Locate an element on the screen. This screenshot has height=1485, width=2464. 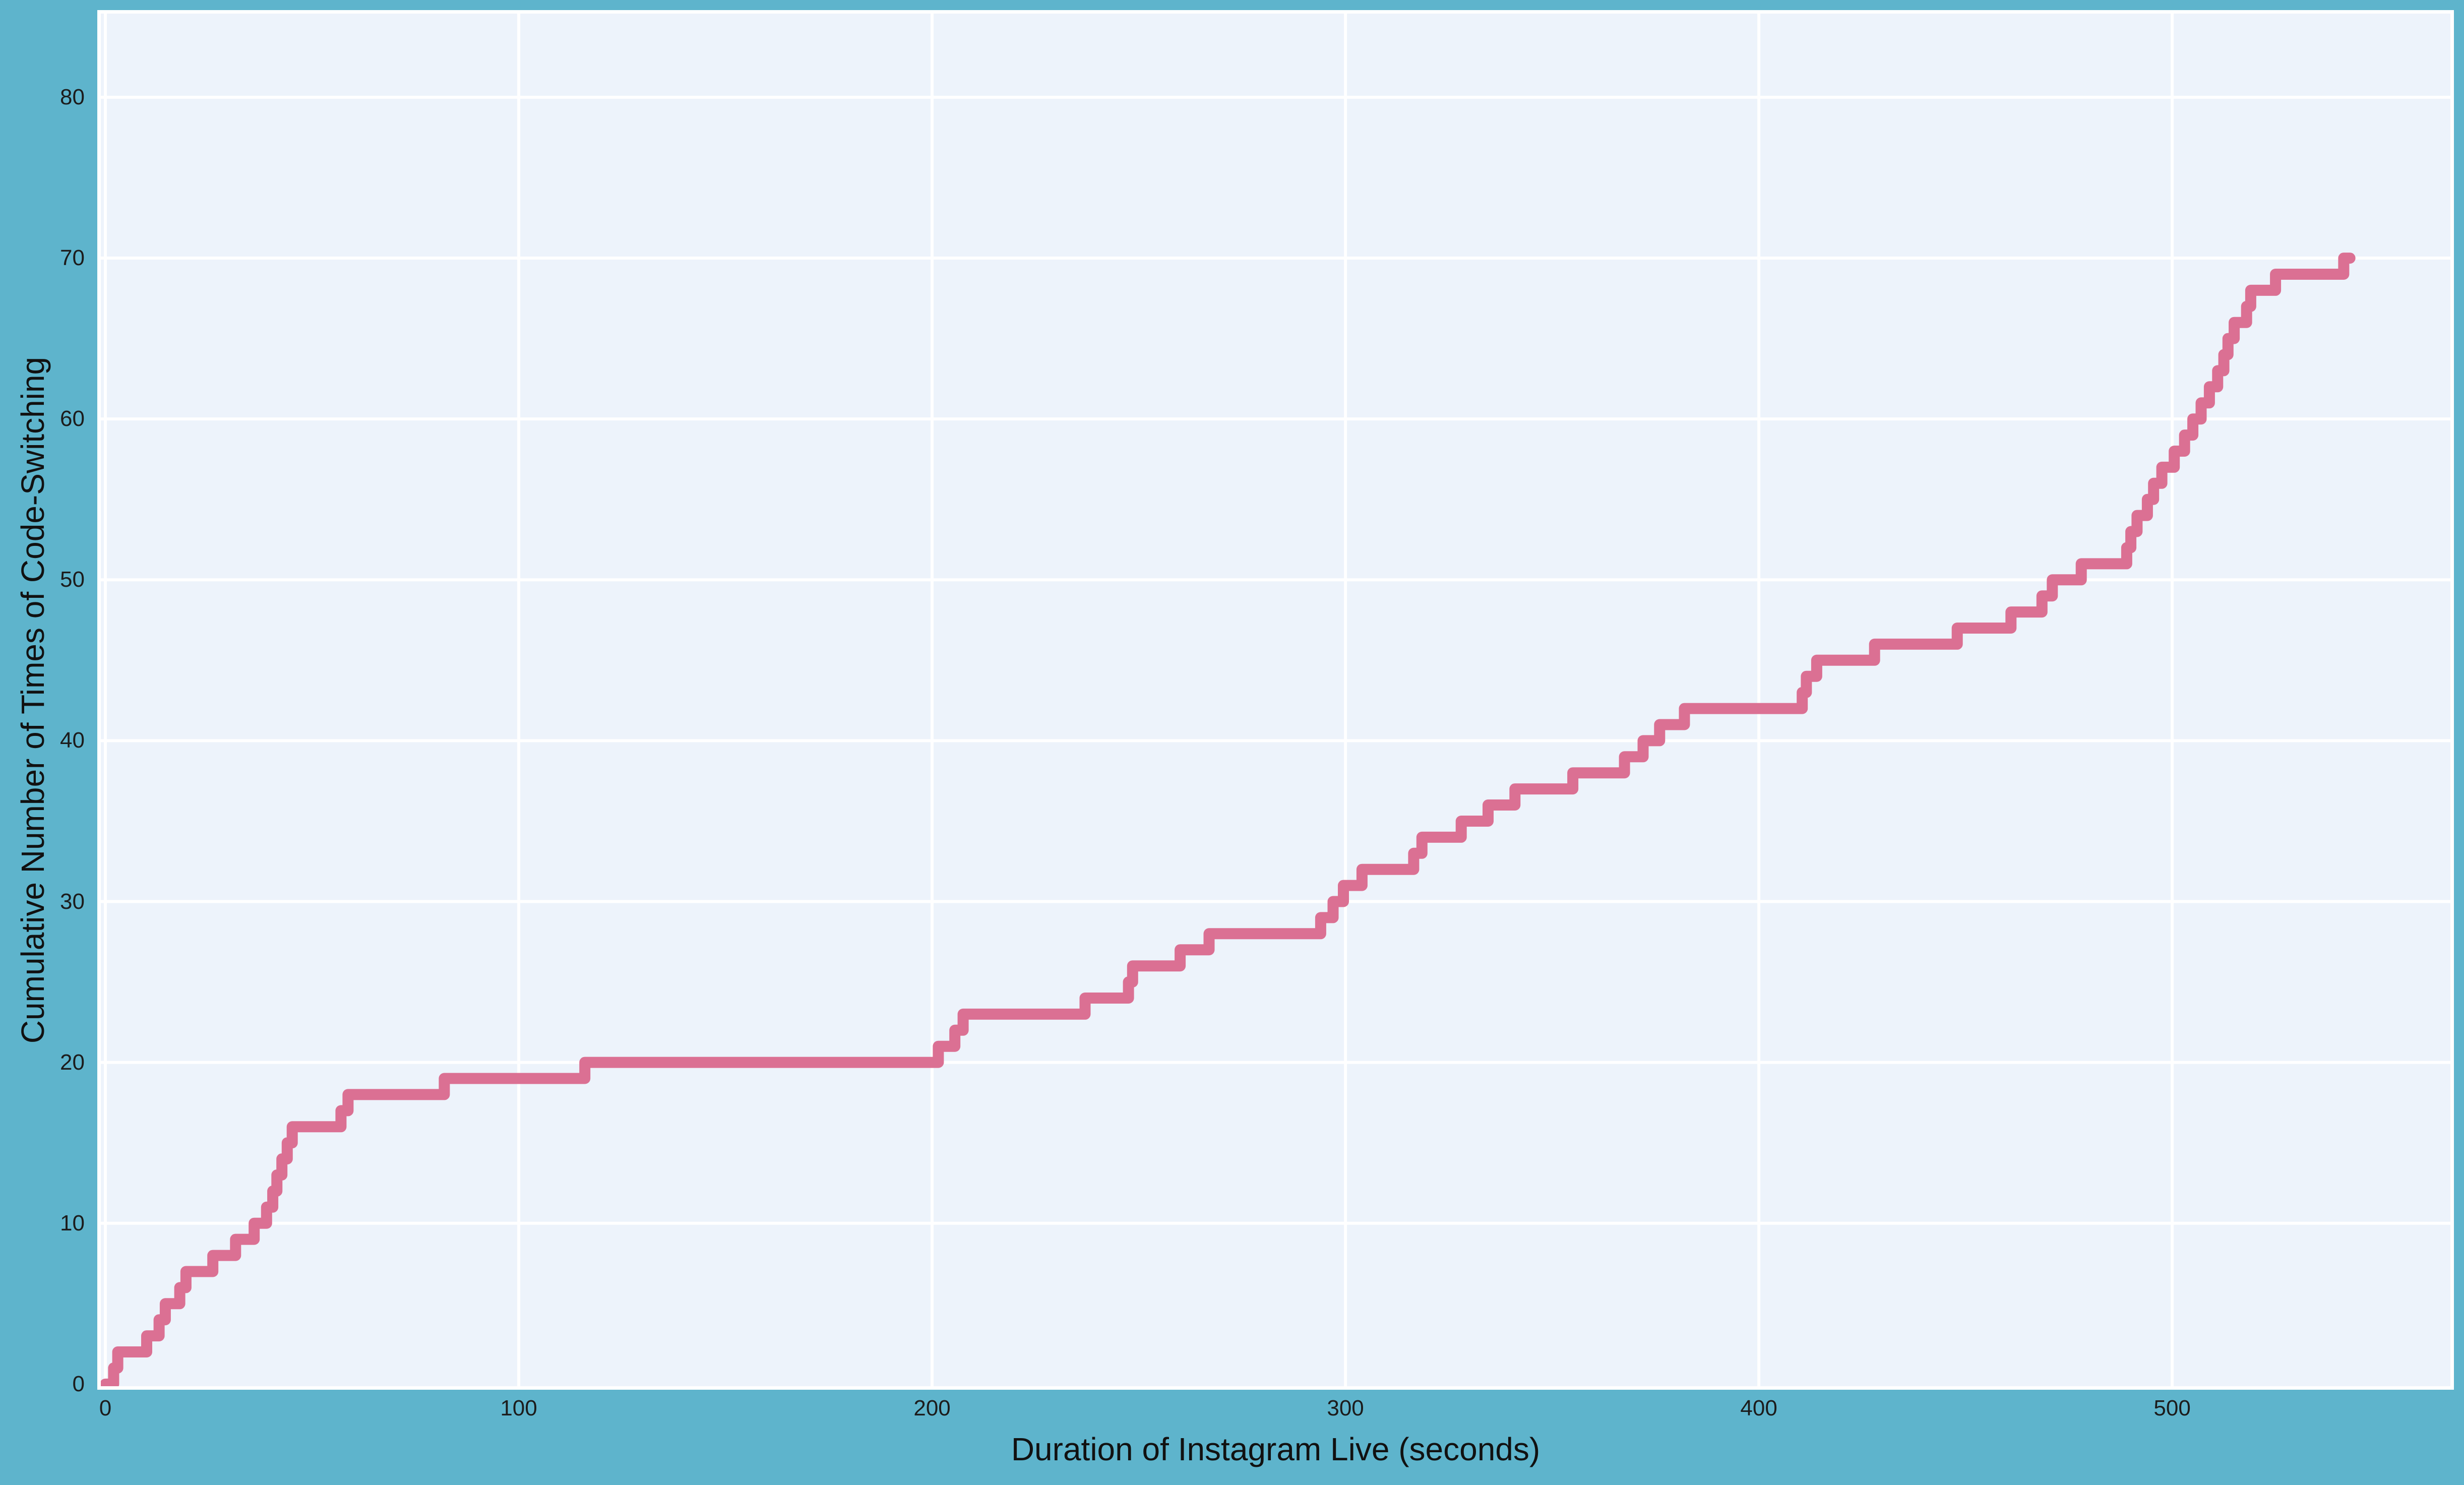
x-tick-label-200: 200 is located at coordinates (932, 1408).